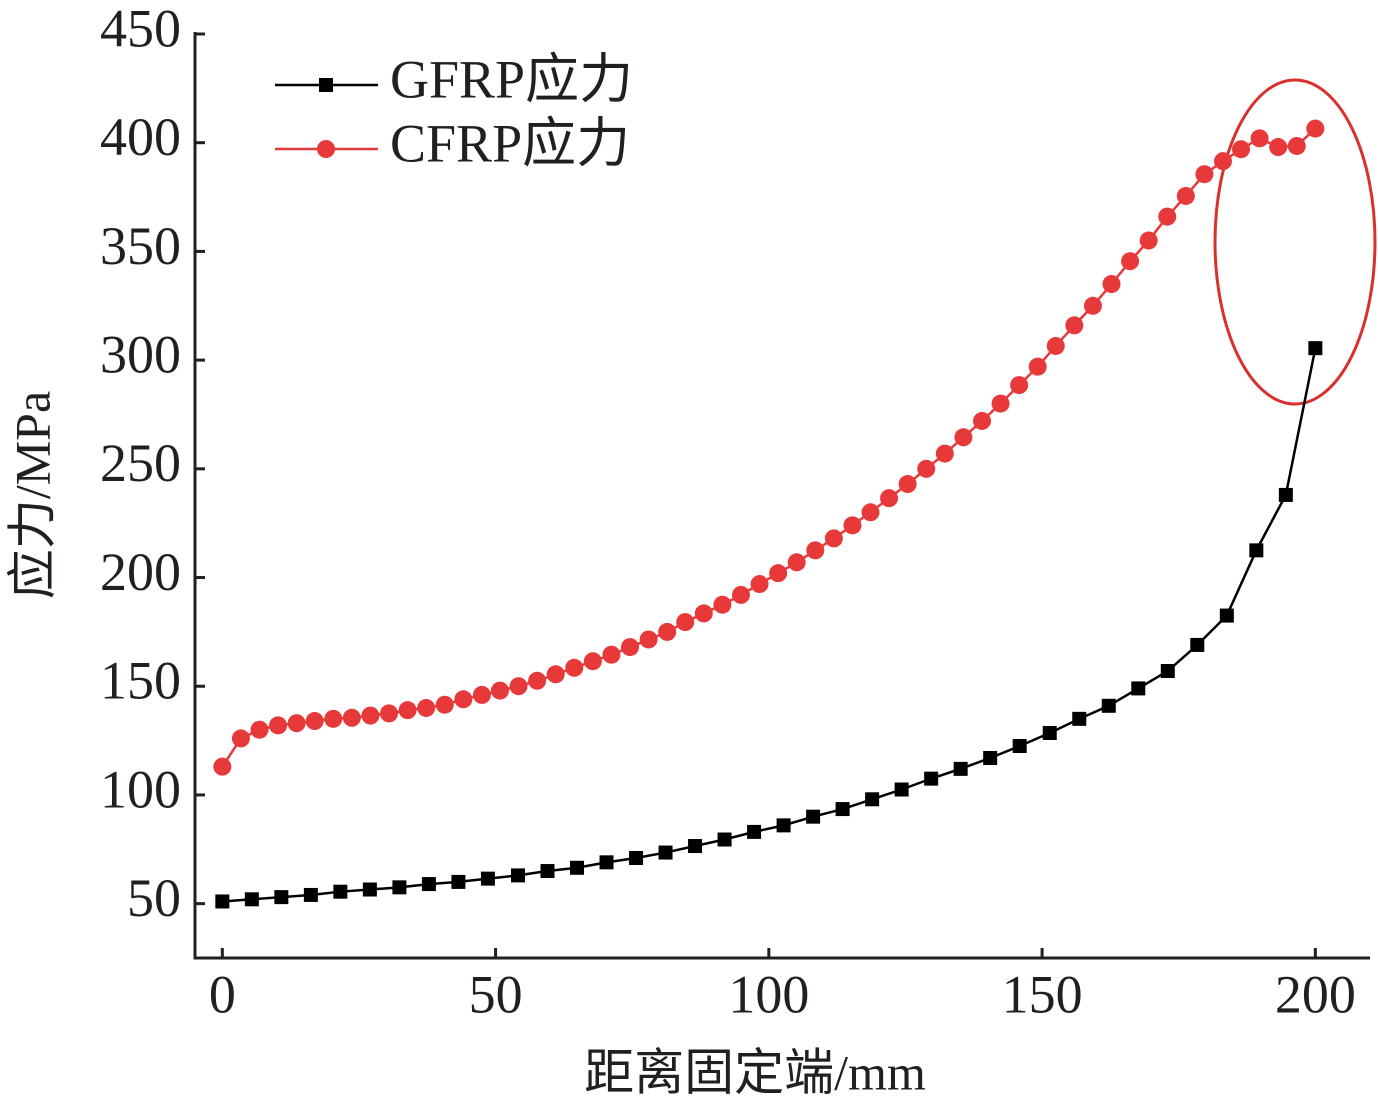 The image size is (1378, 1115). Describe the element at coordinates (32, 495) in the screenshot. I see `y-axis-label: 应力/MPa` at that location.